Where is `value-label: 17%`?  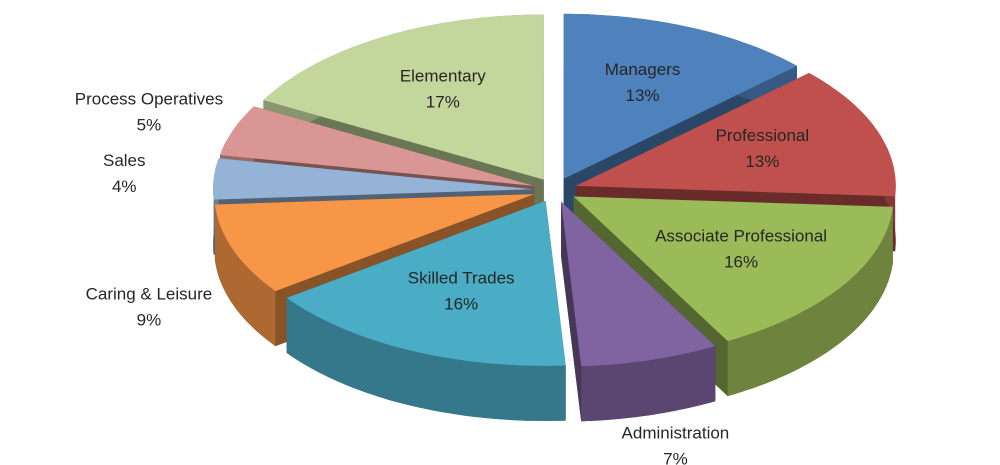
value-label: 17% is located at coordinates (443, 102).